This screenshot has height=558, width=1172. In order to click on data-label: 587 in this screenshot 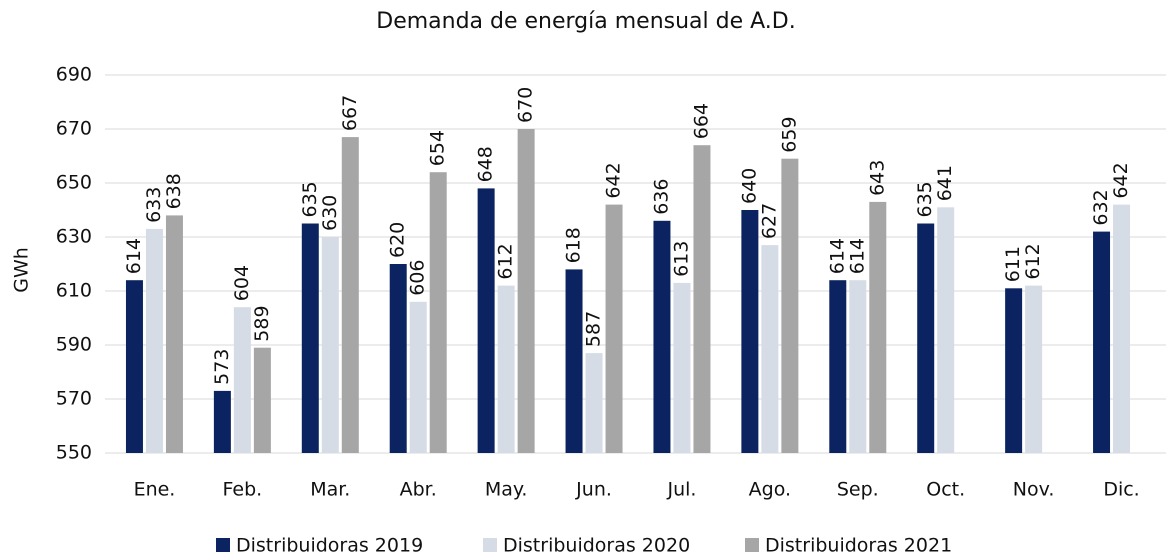, I will do `click(594, 329)`.